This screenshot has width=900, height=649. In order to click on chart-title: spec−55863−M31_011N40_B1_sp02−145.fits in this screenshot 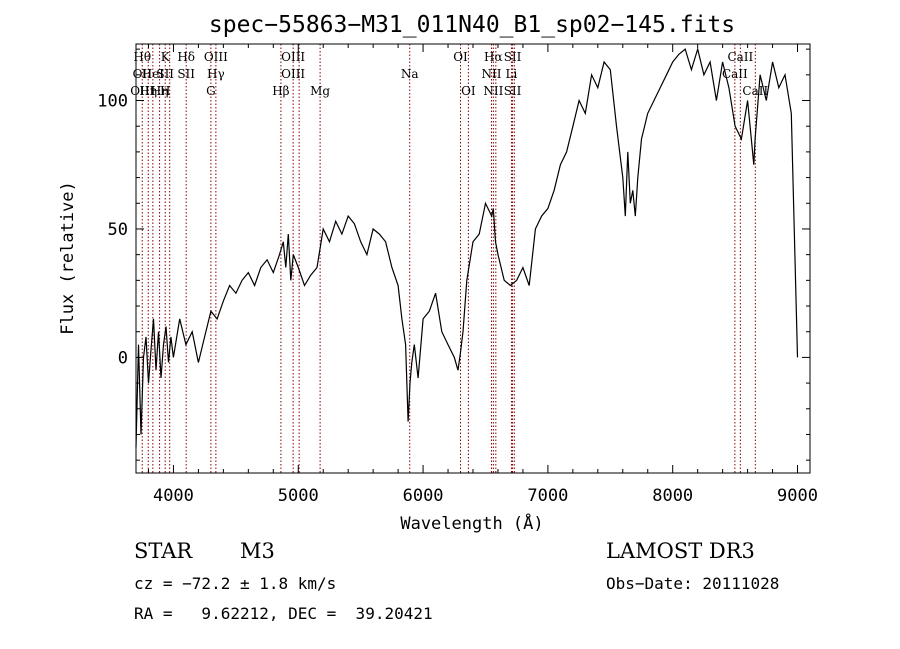, I will do `click(472, 25)`.